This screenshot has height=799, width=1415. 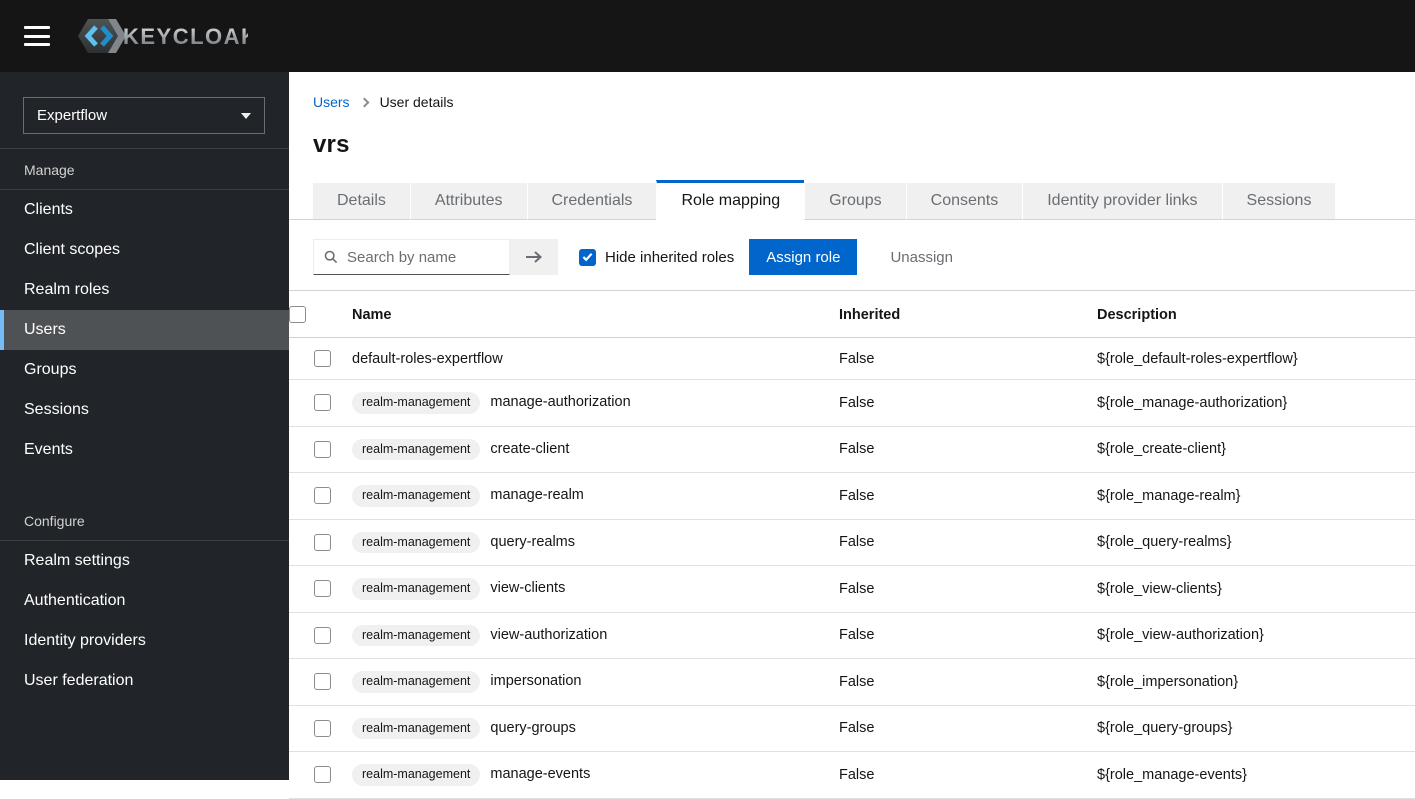 What do you see at coordinates (331, 257) in the screenshot?
I see `search-icon` at bounding box center [331, 257].